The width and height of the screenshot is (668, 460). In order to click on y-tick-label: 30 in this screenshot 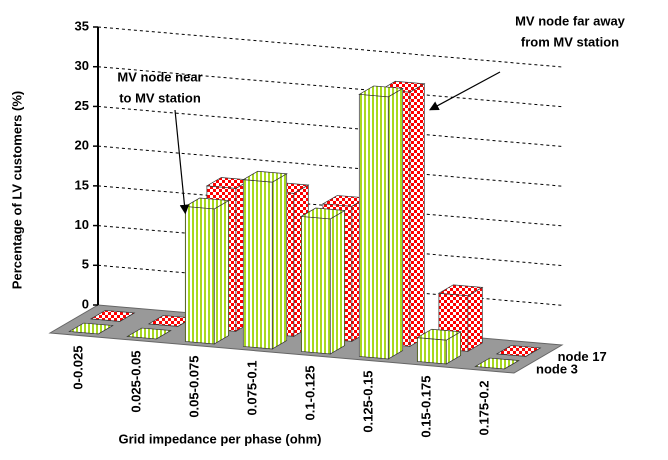, I will do `click(82, 65)`.